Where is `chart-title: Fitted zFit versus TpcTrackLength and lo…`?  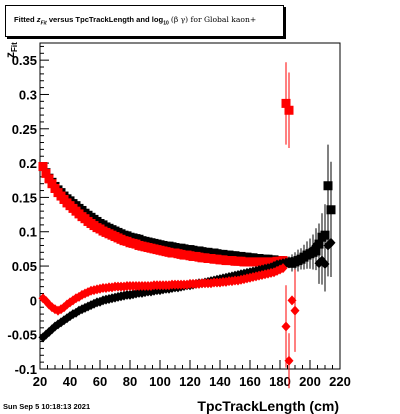 chart-title: Fitted zFit versus TpcTrackLength and lo… is located at coordinates (135, 21).